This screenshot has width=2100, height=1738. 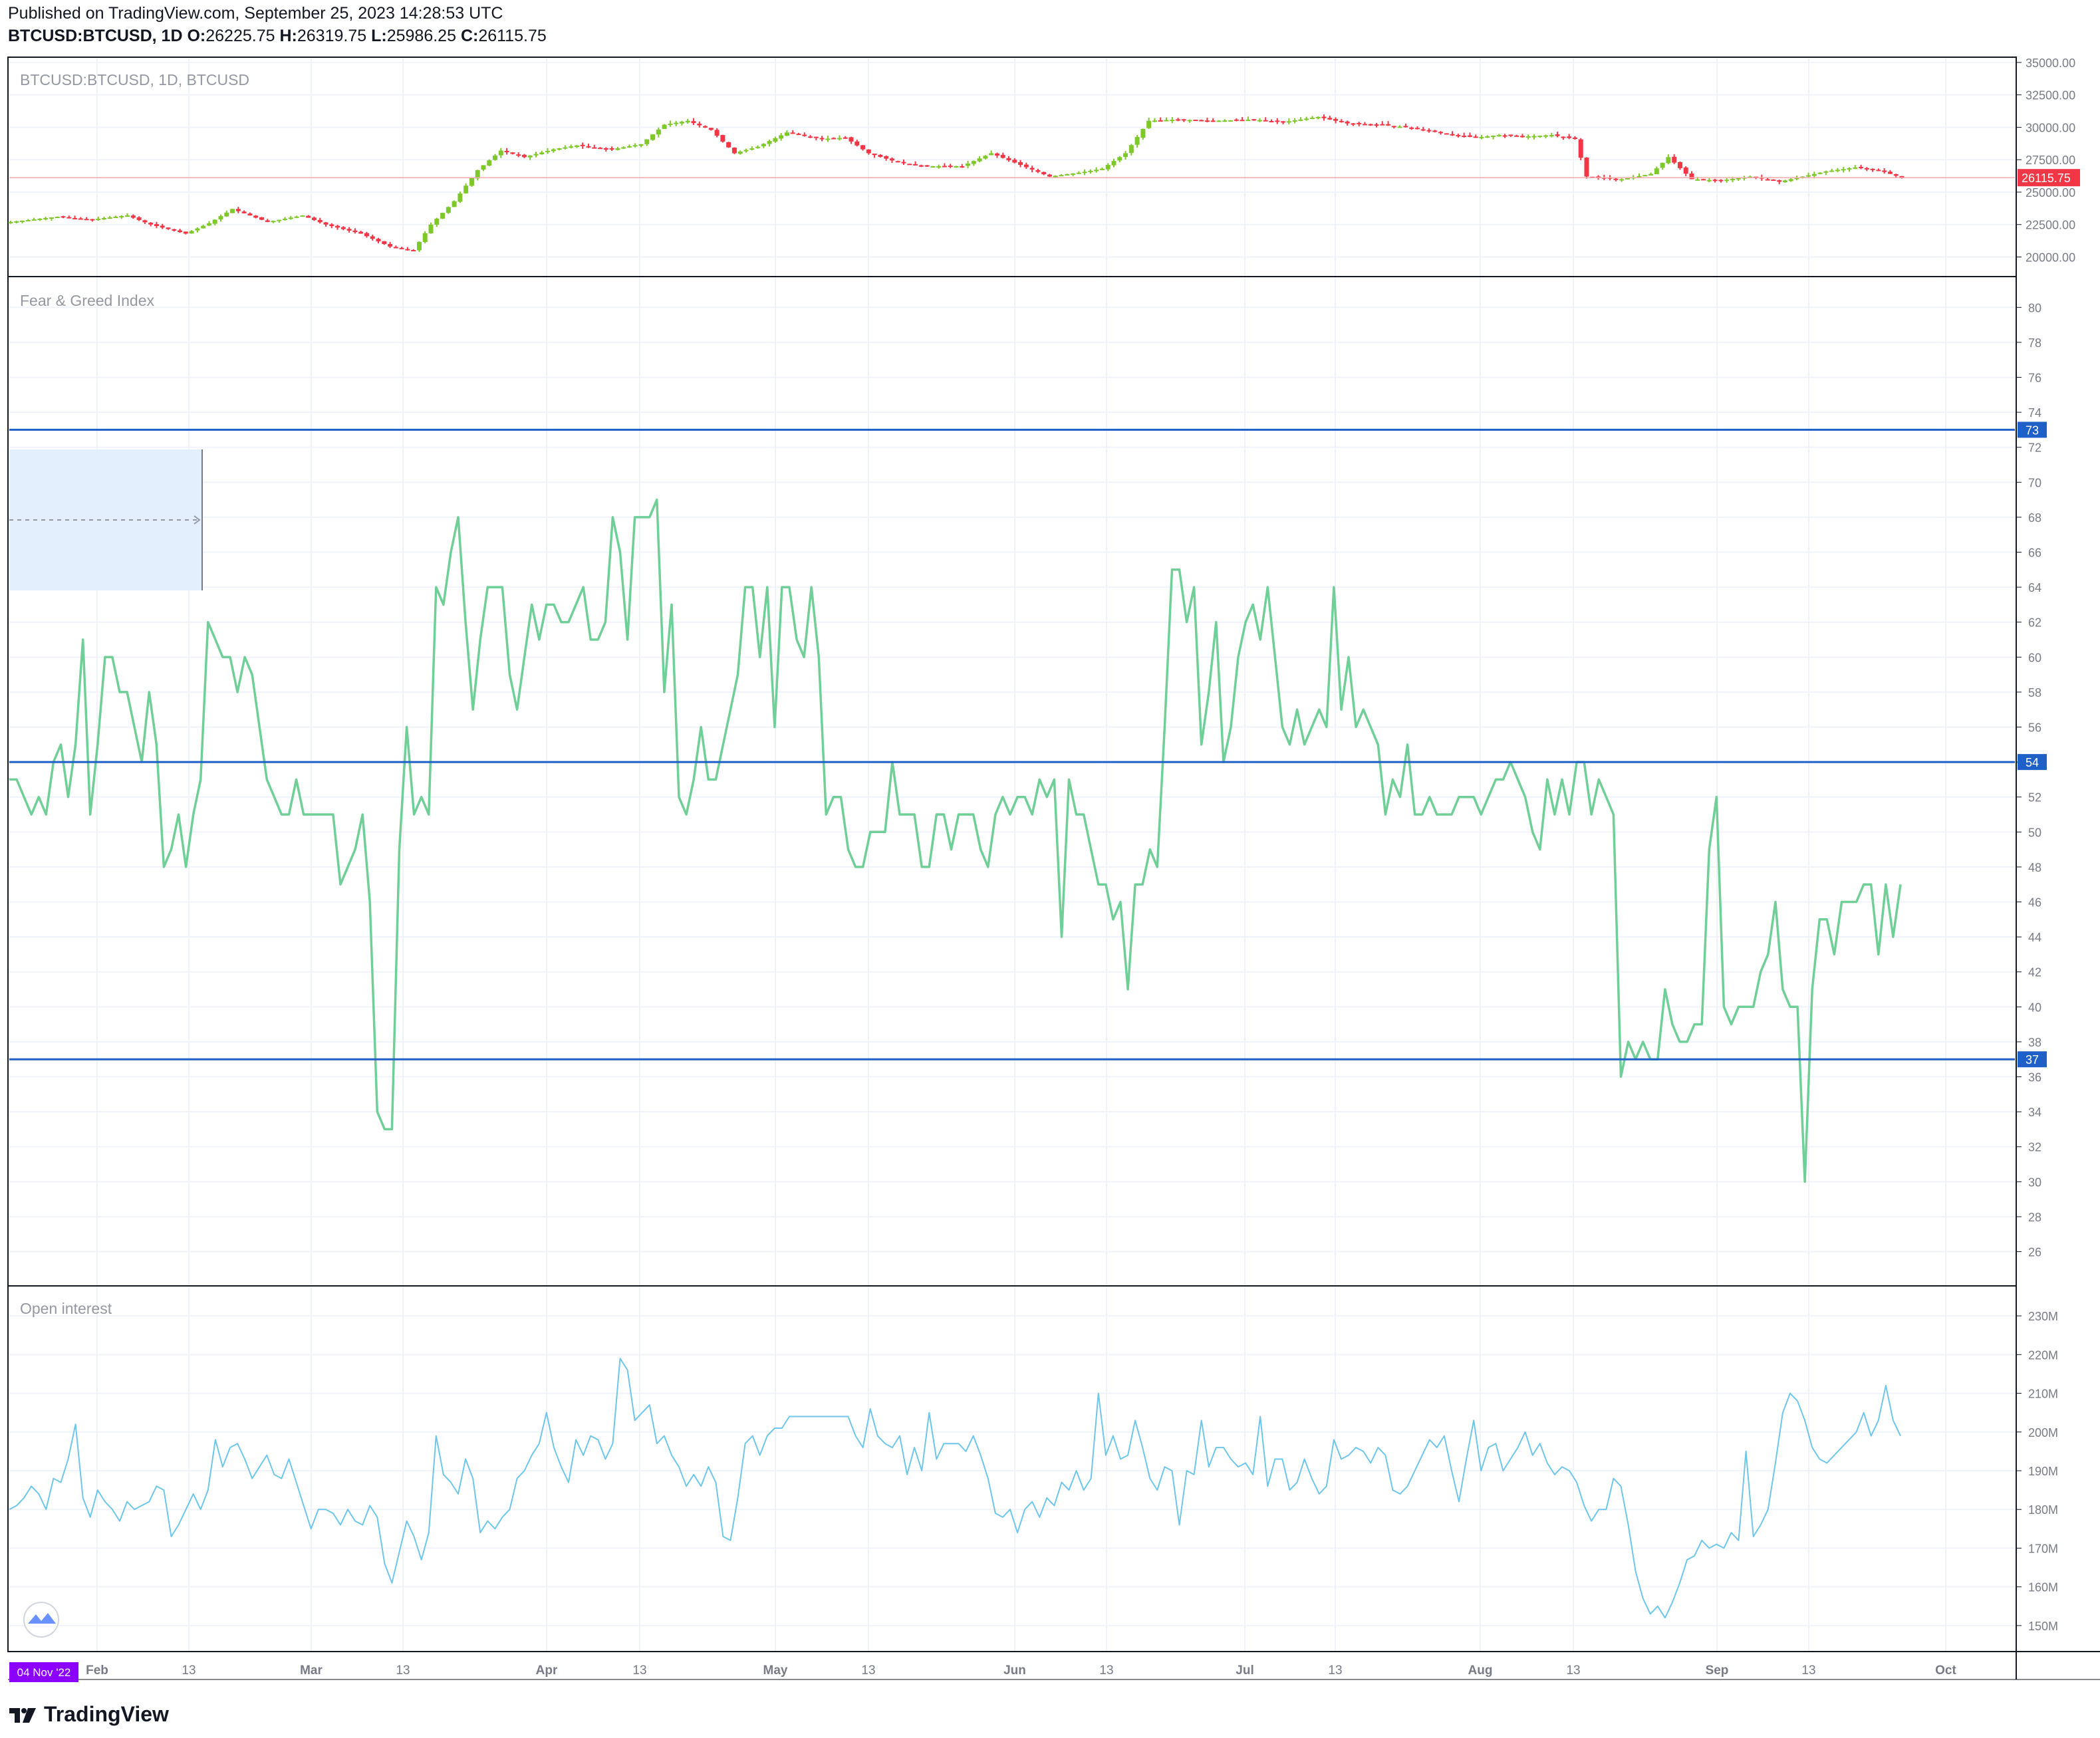 I want to click on price-pane, so click(x=1012, y=183).